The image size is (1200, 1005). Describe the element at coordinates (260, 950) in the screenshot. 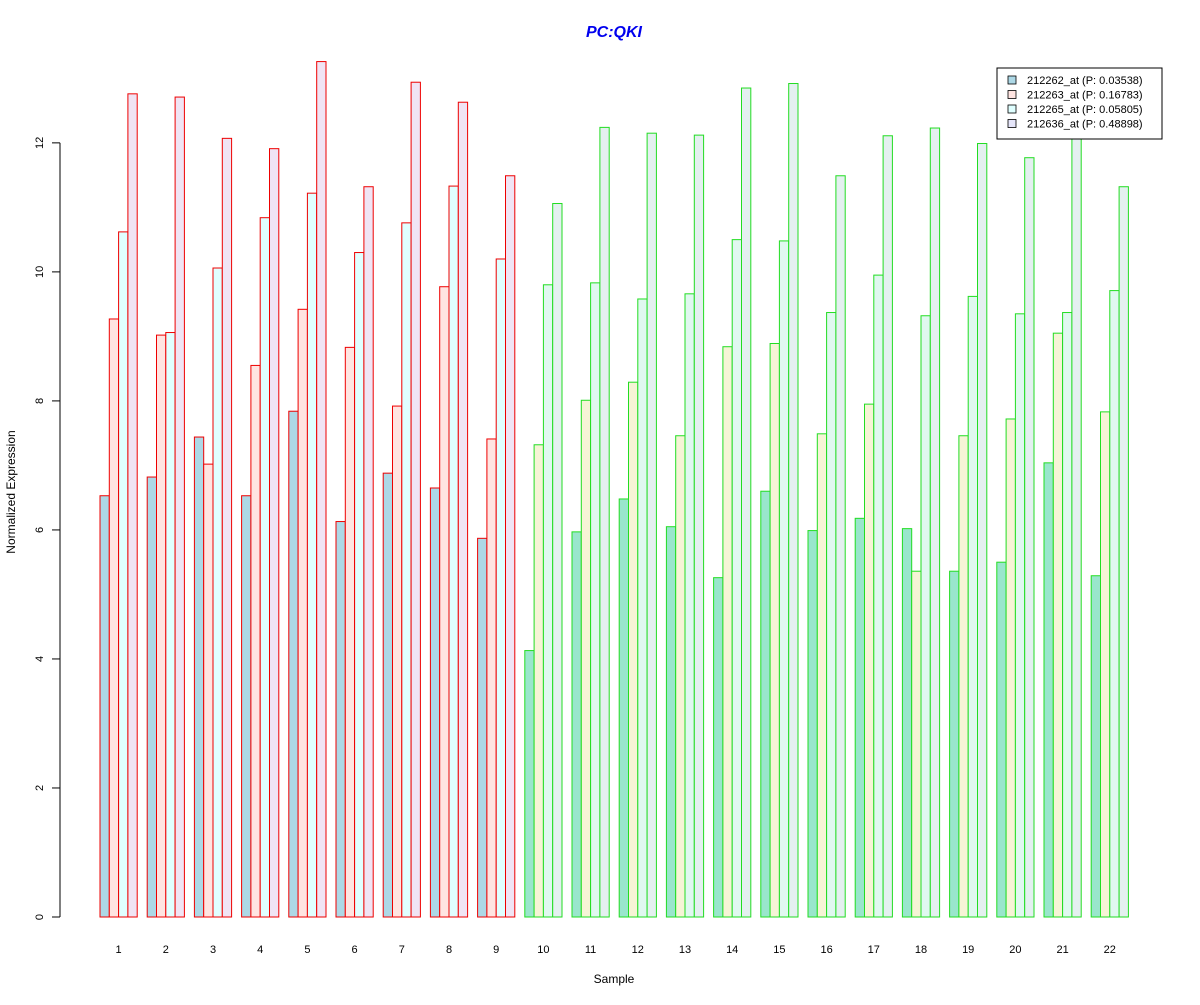

I see `x-tick-label: 4` at that location.